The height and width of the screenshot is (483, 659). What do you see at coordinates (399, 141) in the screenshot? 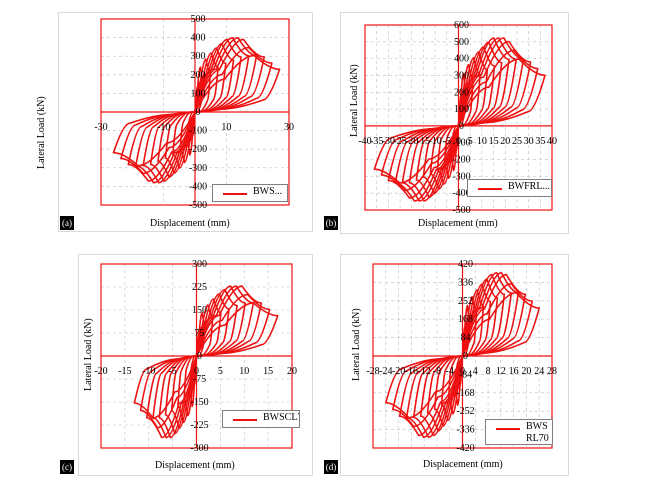
I see `x-tick-label-b: -25` at bounding box center [399, 141].